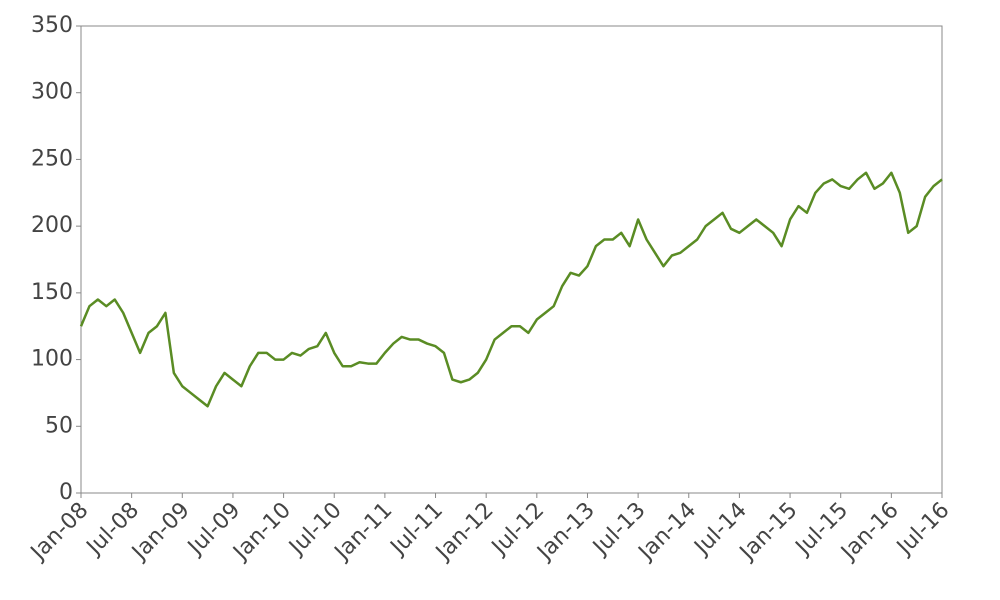 This screenshot has width=1000, height=600. What do you see at coordinates (52, 359) in the screenshot?
I see `y-tick-label: 100` at bounding box center [52, 359].